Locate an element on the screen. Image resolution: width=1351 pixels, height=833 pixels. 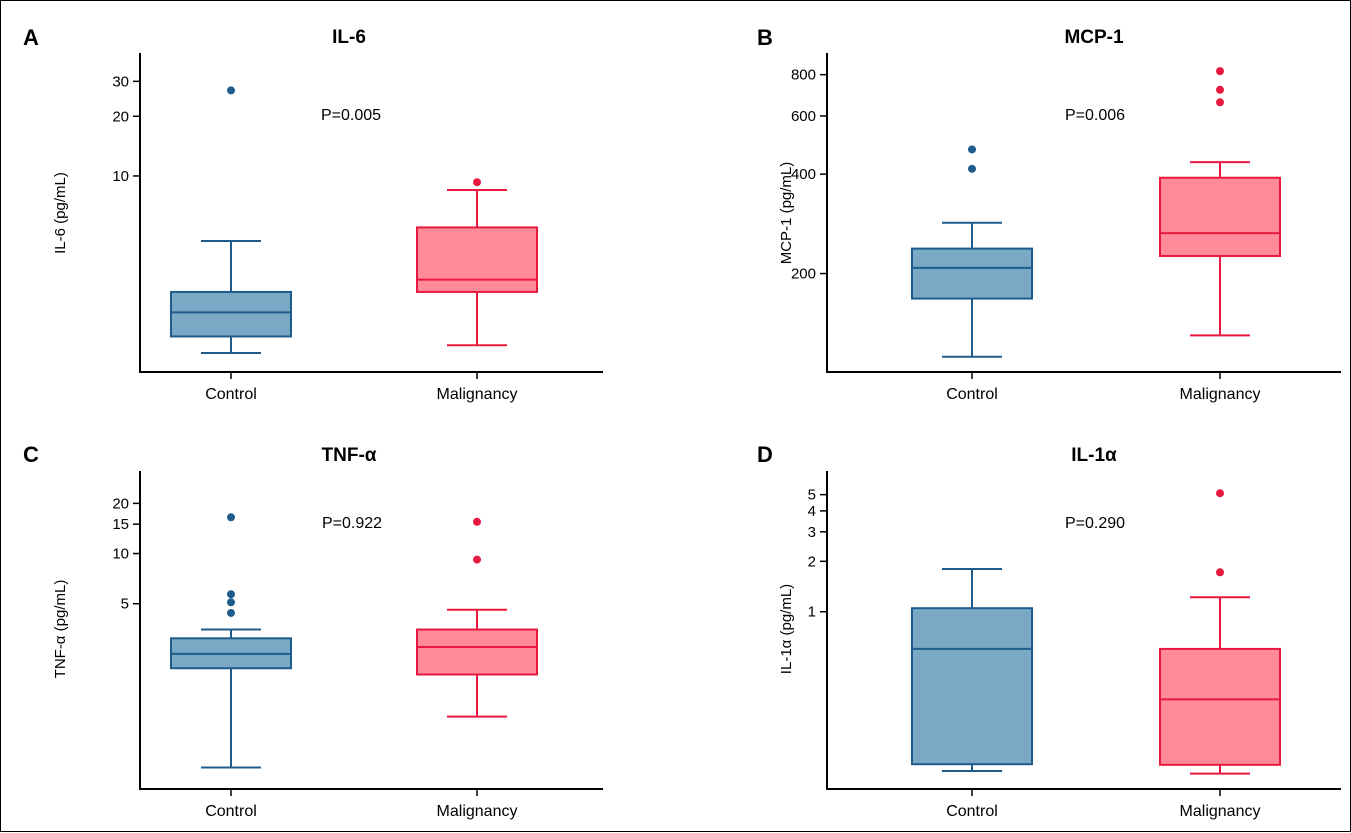
panel-title: TNF-α is located at coordinates (349, 455).